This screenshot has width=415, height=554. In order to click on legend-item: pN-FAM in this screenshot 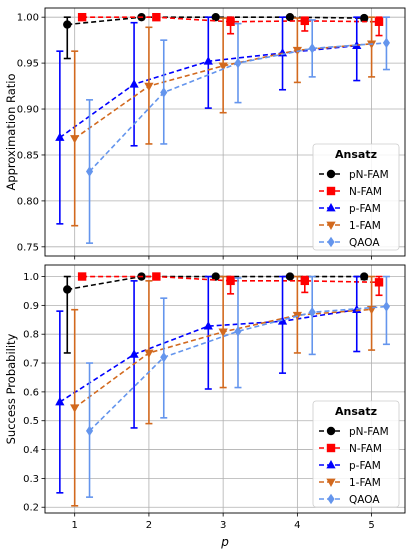, I will do `click(354, 175)`.